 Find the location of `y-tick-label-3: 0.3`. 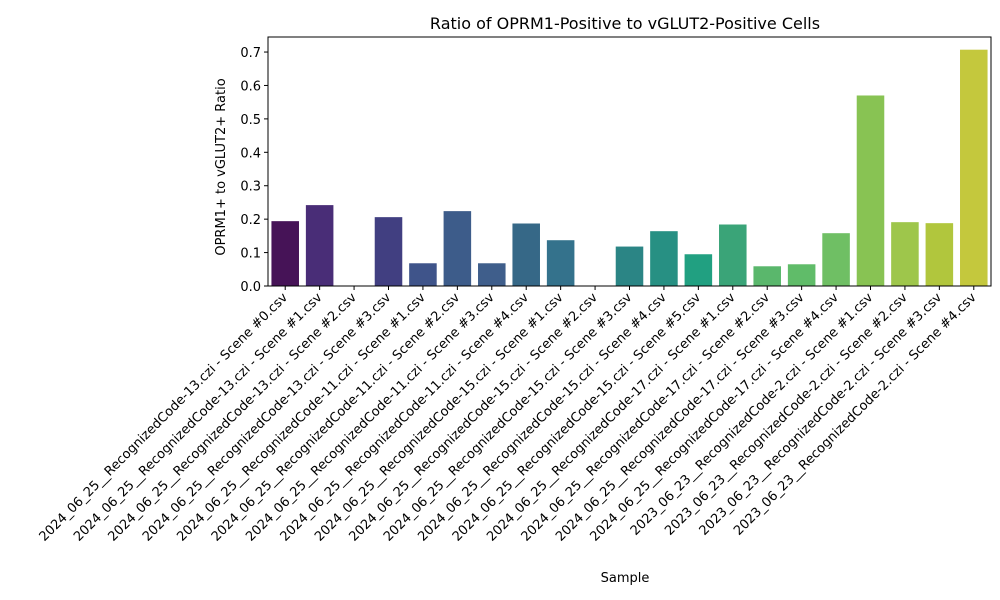

y-tick-label-3: 0.3 is located at coordinates (250, 187).